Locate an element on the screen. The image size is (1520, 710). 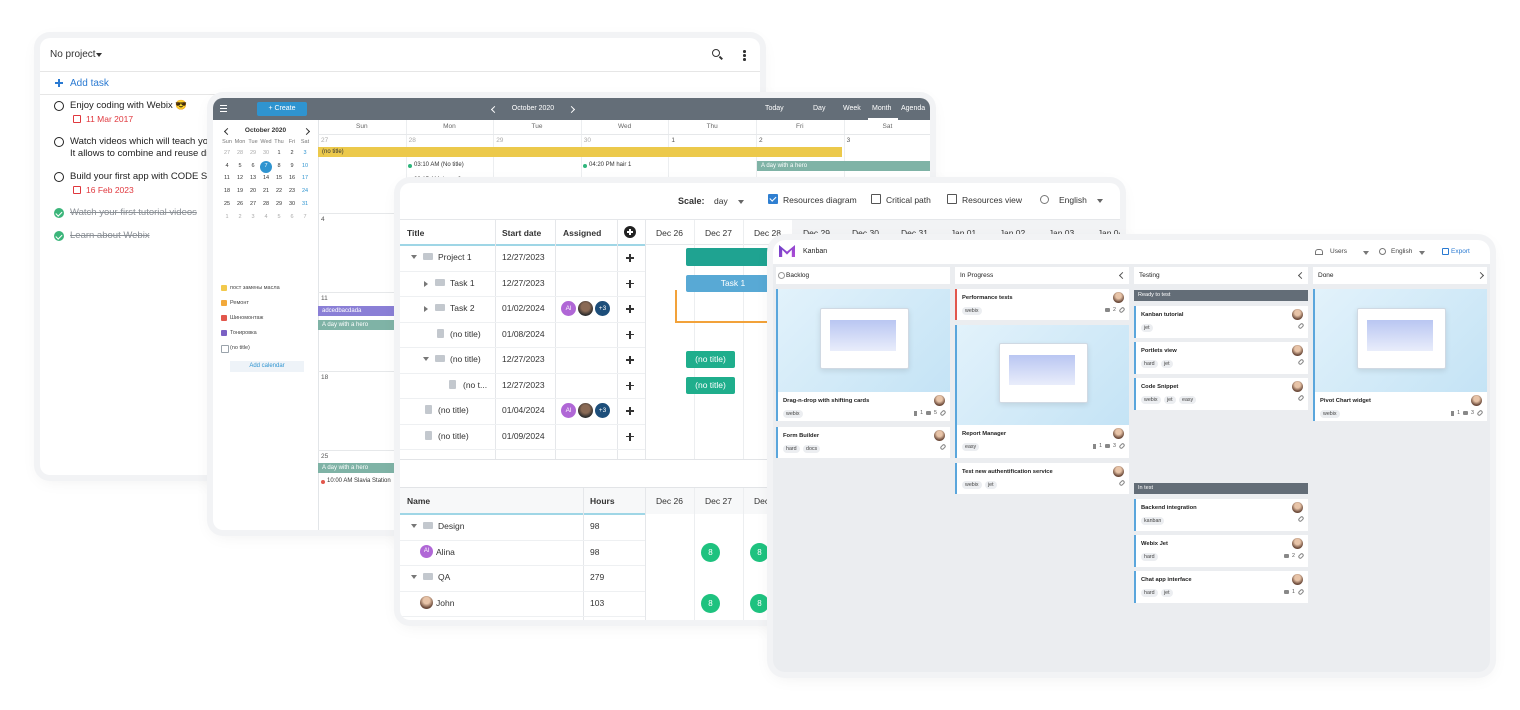
mini-date: 4 is located at coordinates (227, 165).